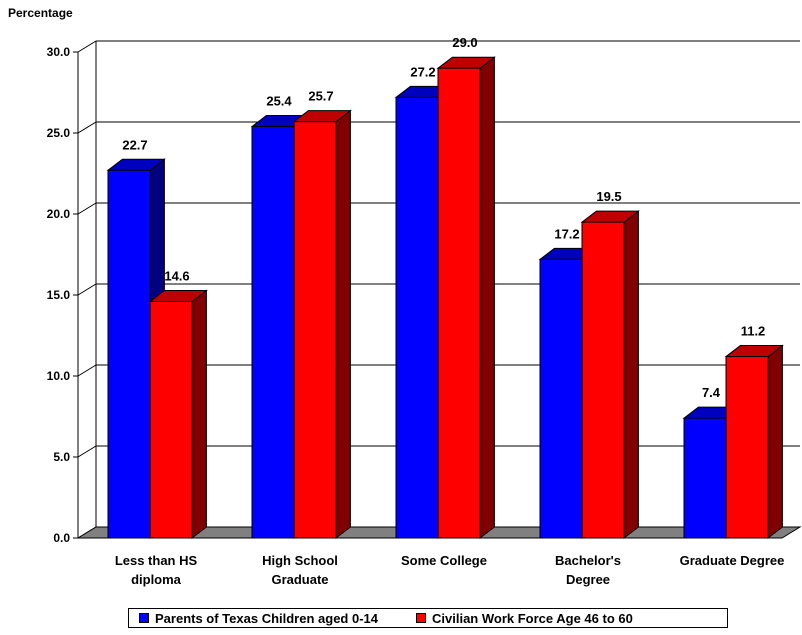  Describe the element at coordinates (176, 275) in the screenshot. I see `data-label: 14.6` at that location.